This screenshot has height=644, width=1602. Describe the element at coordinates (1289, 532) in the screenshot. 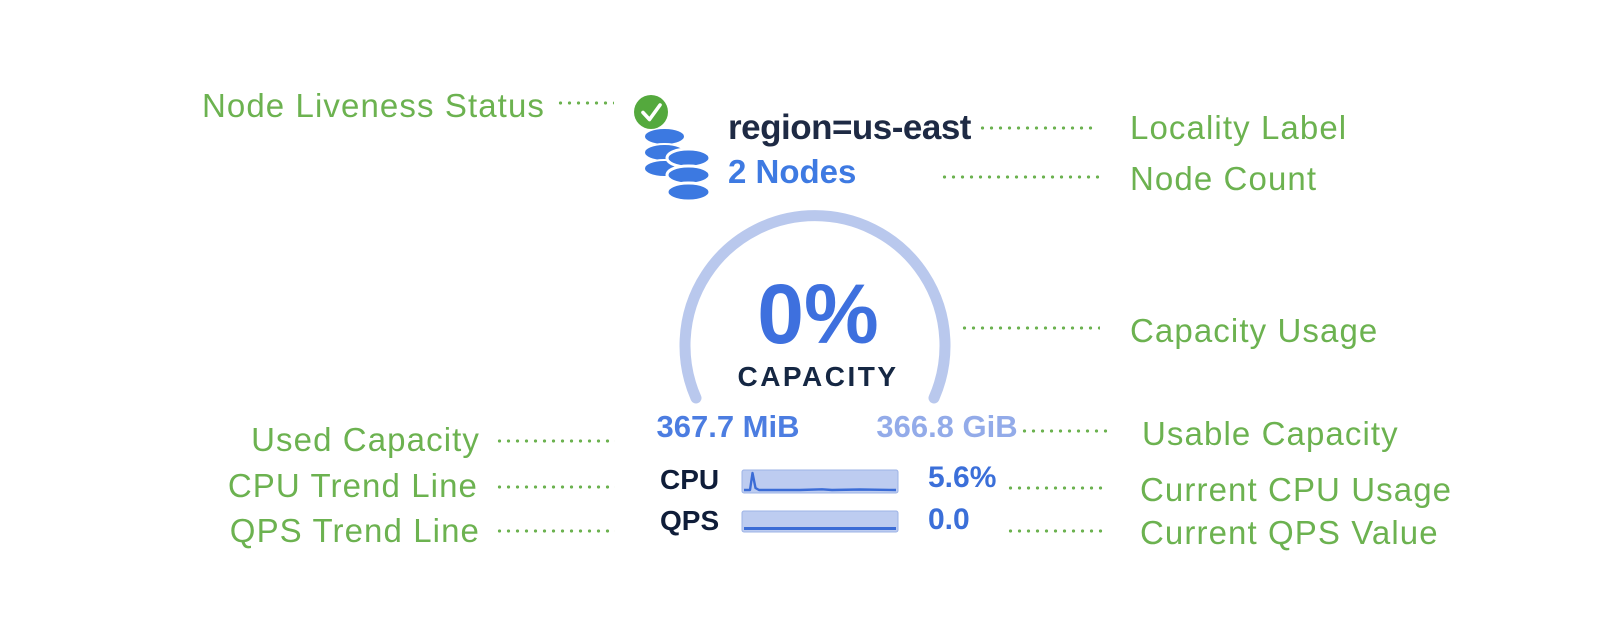

I see `annotation-current-qps-value: Current QPS Value` at that location.